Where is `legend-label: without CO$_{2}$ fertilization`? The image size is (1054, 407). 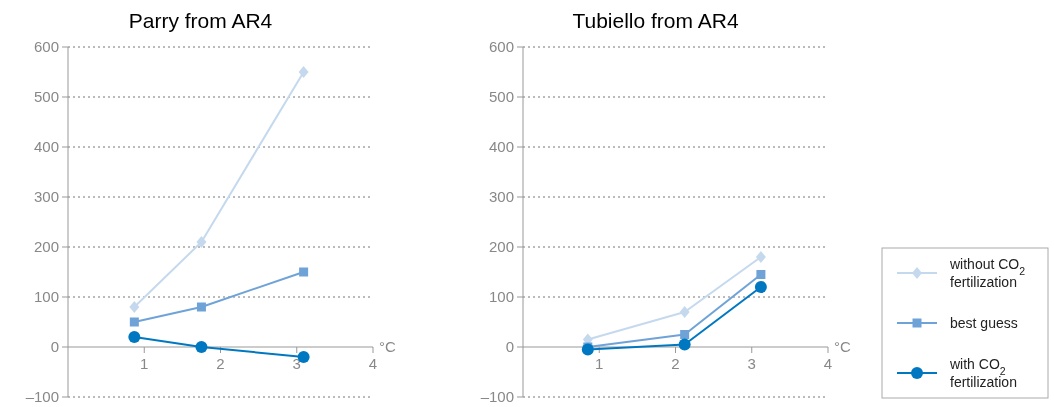
legend-label: without CO$_{2}$ fertilization is located at coordinates (987, 273).